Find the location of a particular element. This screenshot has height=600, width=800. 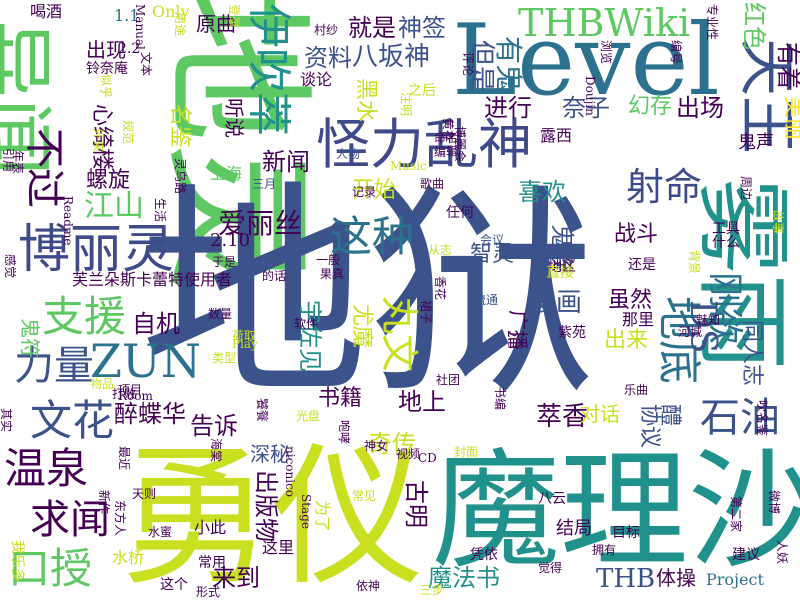

word: 小此 is located at coordinates (210, 527).